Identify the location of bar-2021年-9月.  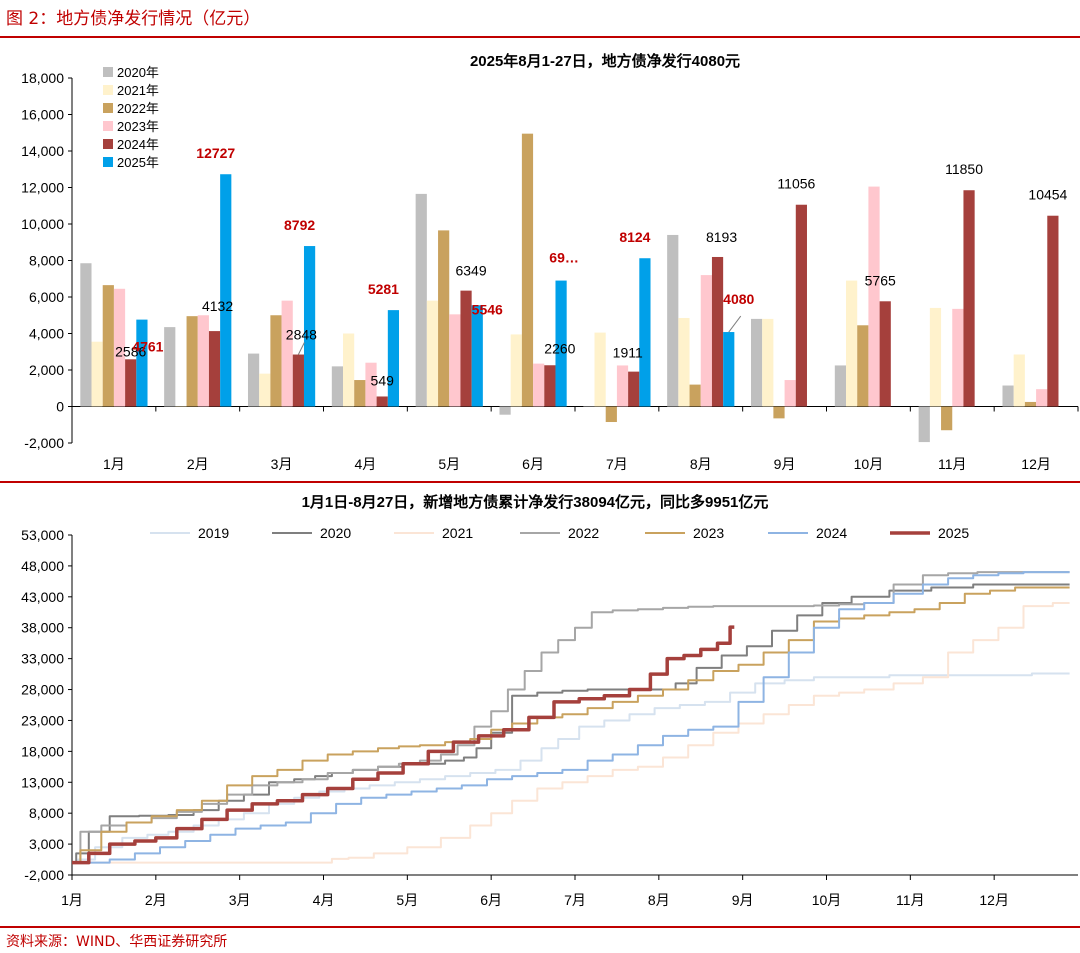
(768, 362).